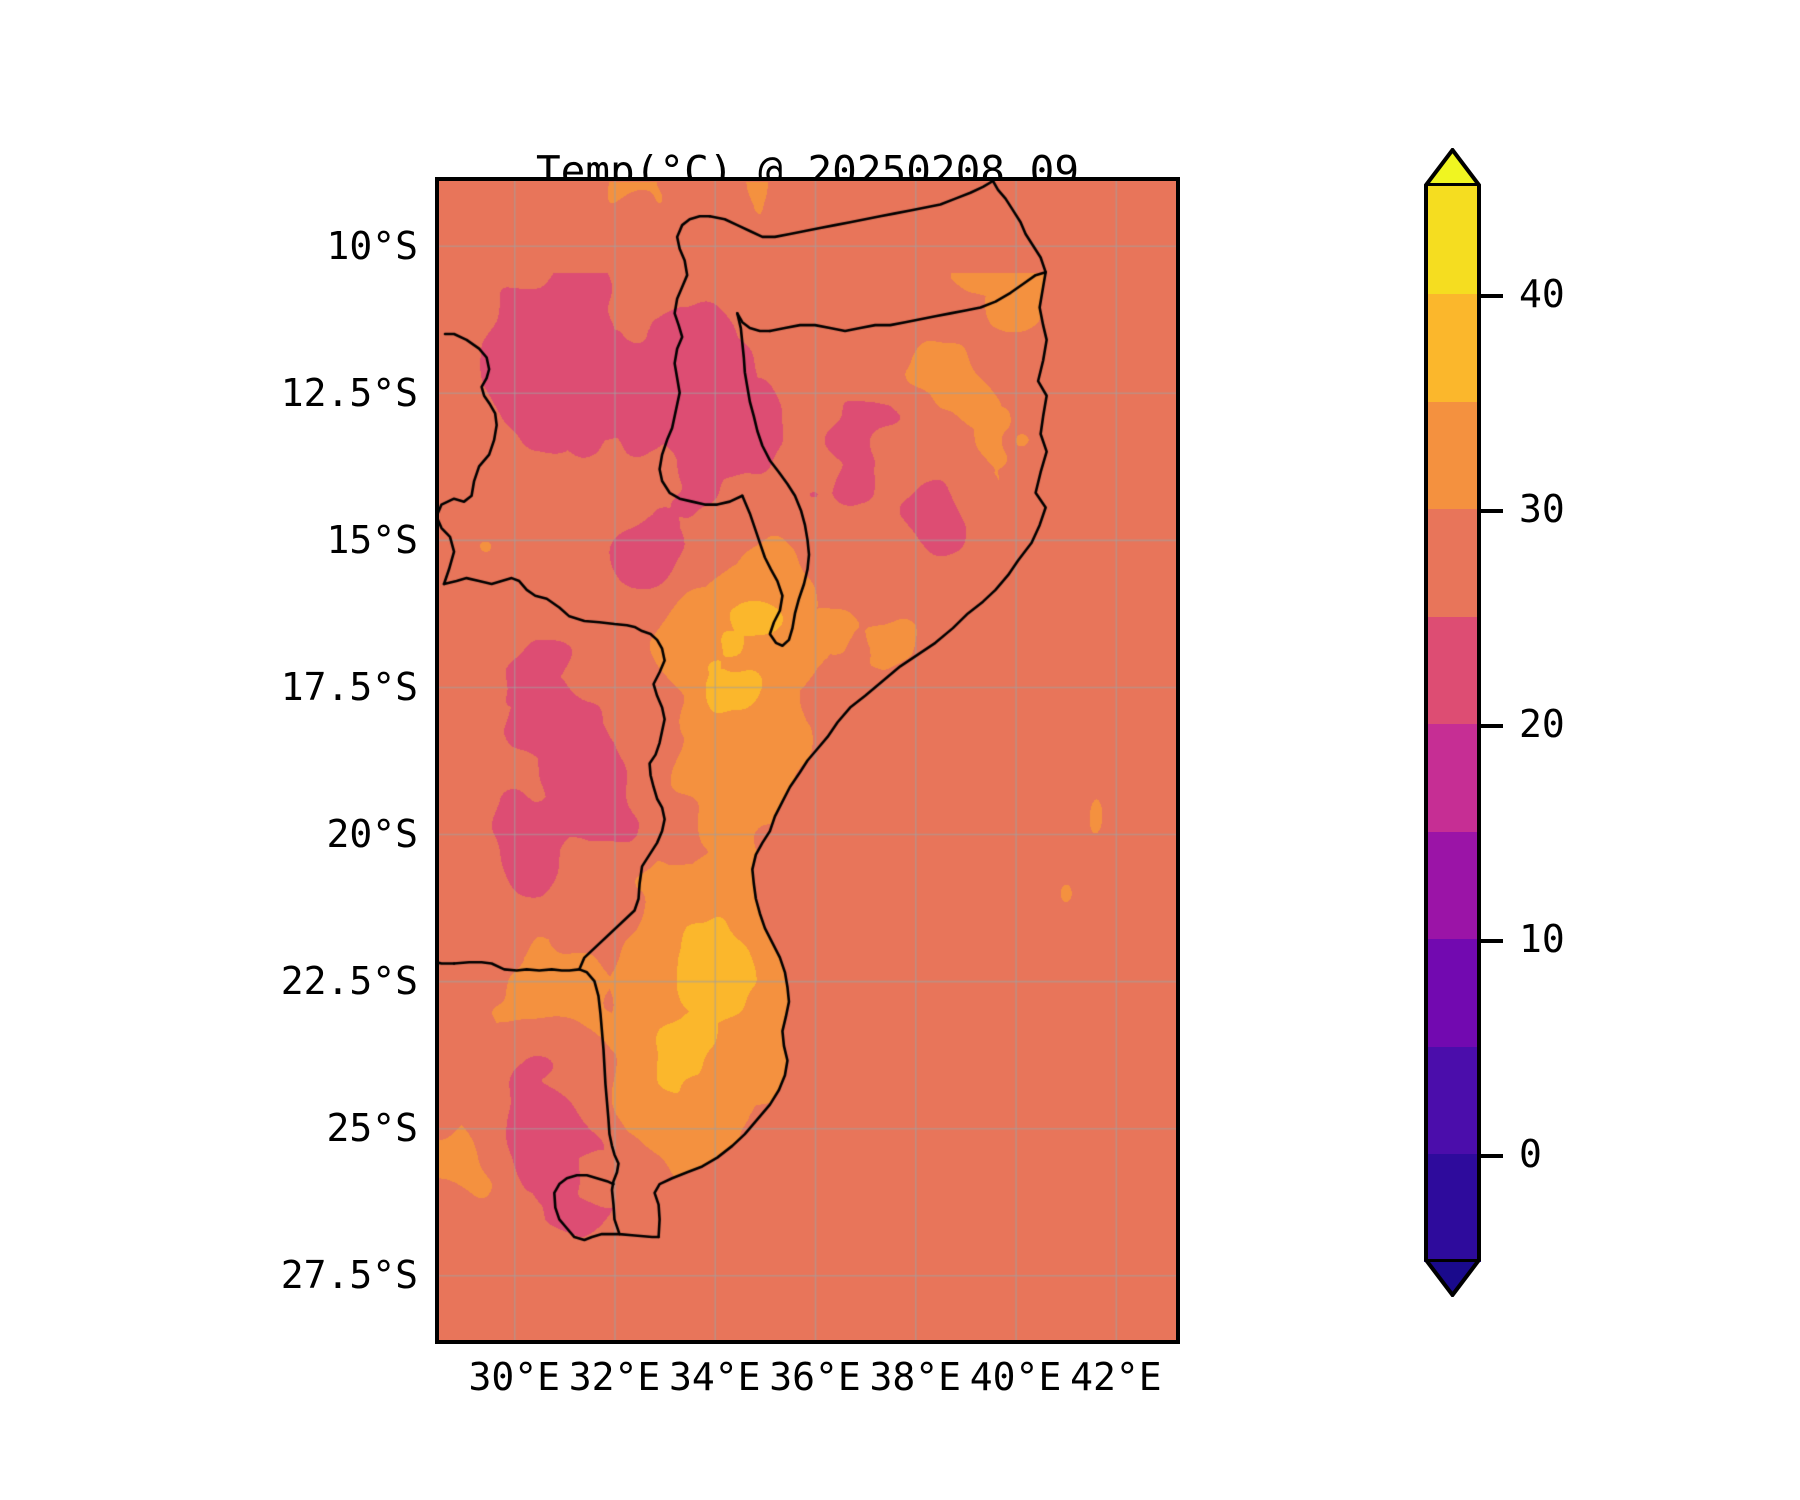 This screenshot has height=1500, width=1800. What do you see at coordinates (1015, 1377) in the screenshot?
I see `x-tick-label: 40°E` at bounding box center [1015, 1377].